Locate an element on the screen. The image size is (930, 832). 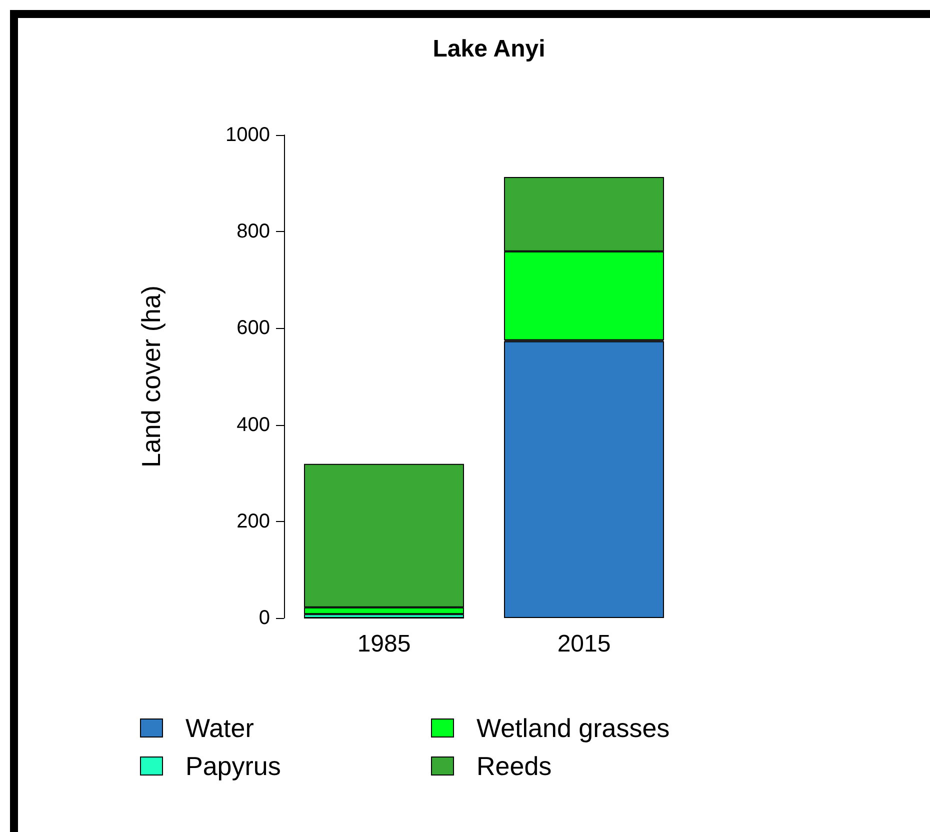
y-tick-label: 0 is located at coordinates (264, 618).